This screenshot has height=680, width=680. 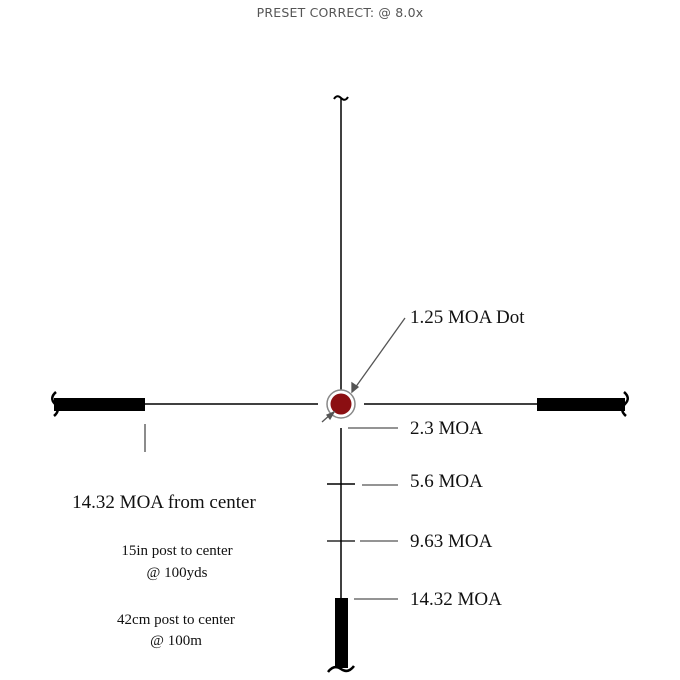 I want to click on post-in-line2: @ 100yds, so click(x=177, y=573).